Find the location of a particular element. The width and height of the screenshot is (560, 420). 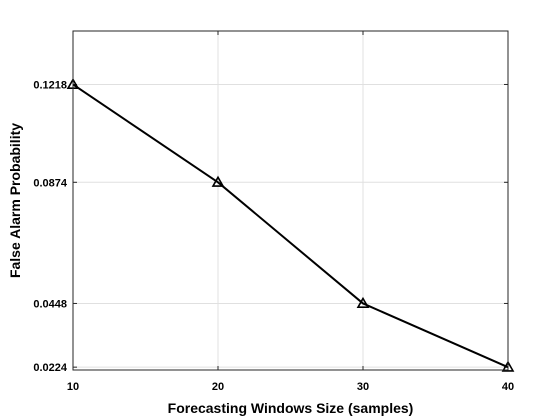

y-tick-label: 0.0224 is located at coordinates (50, 368).